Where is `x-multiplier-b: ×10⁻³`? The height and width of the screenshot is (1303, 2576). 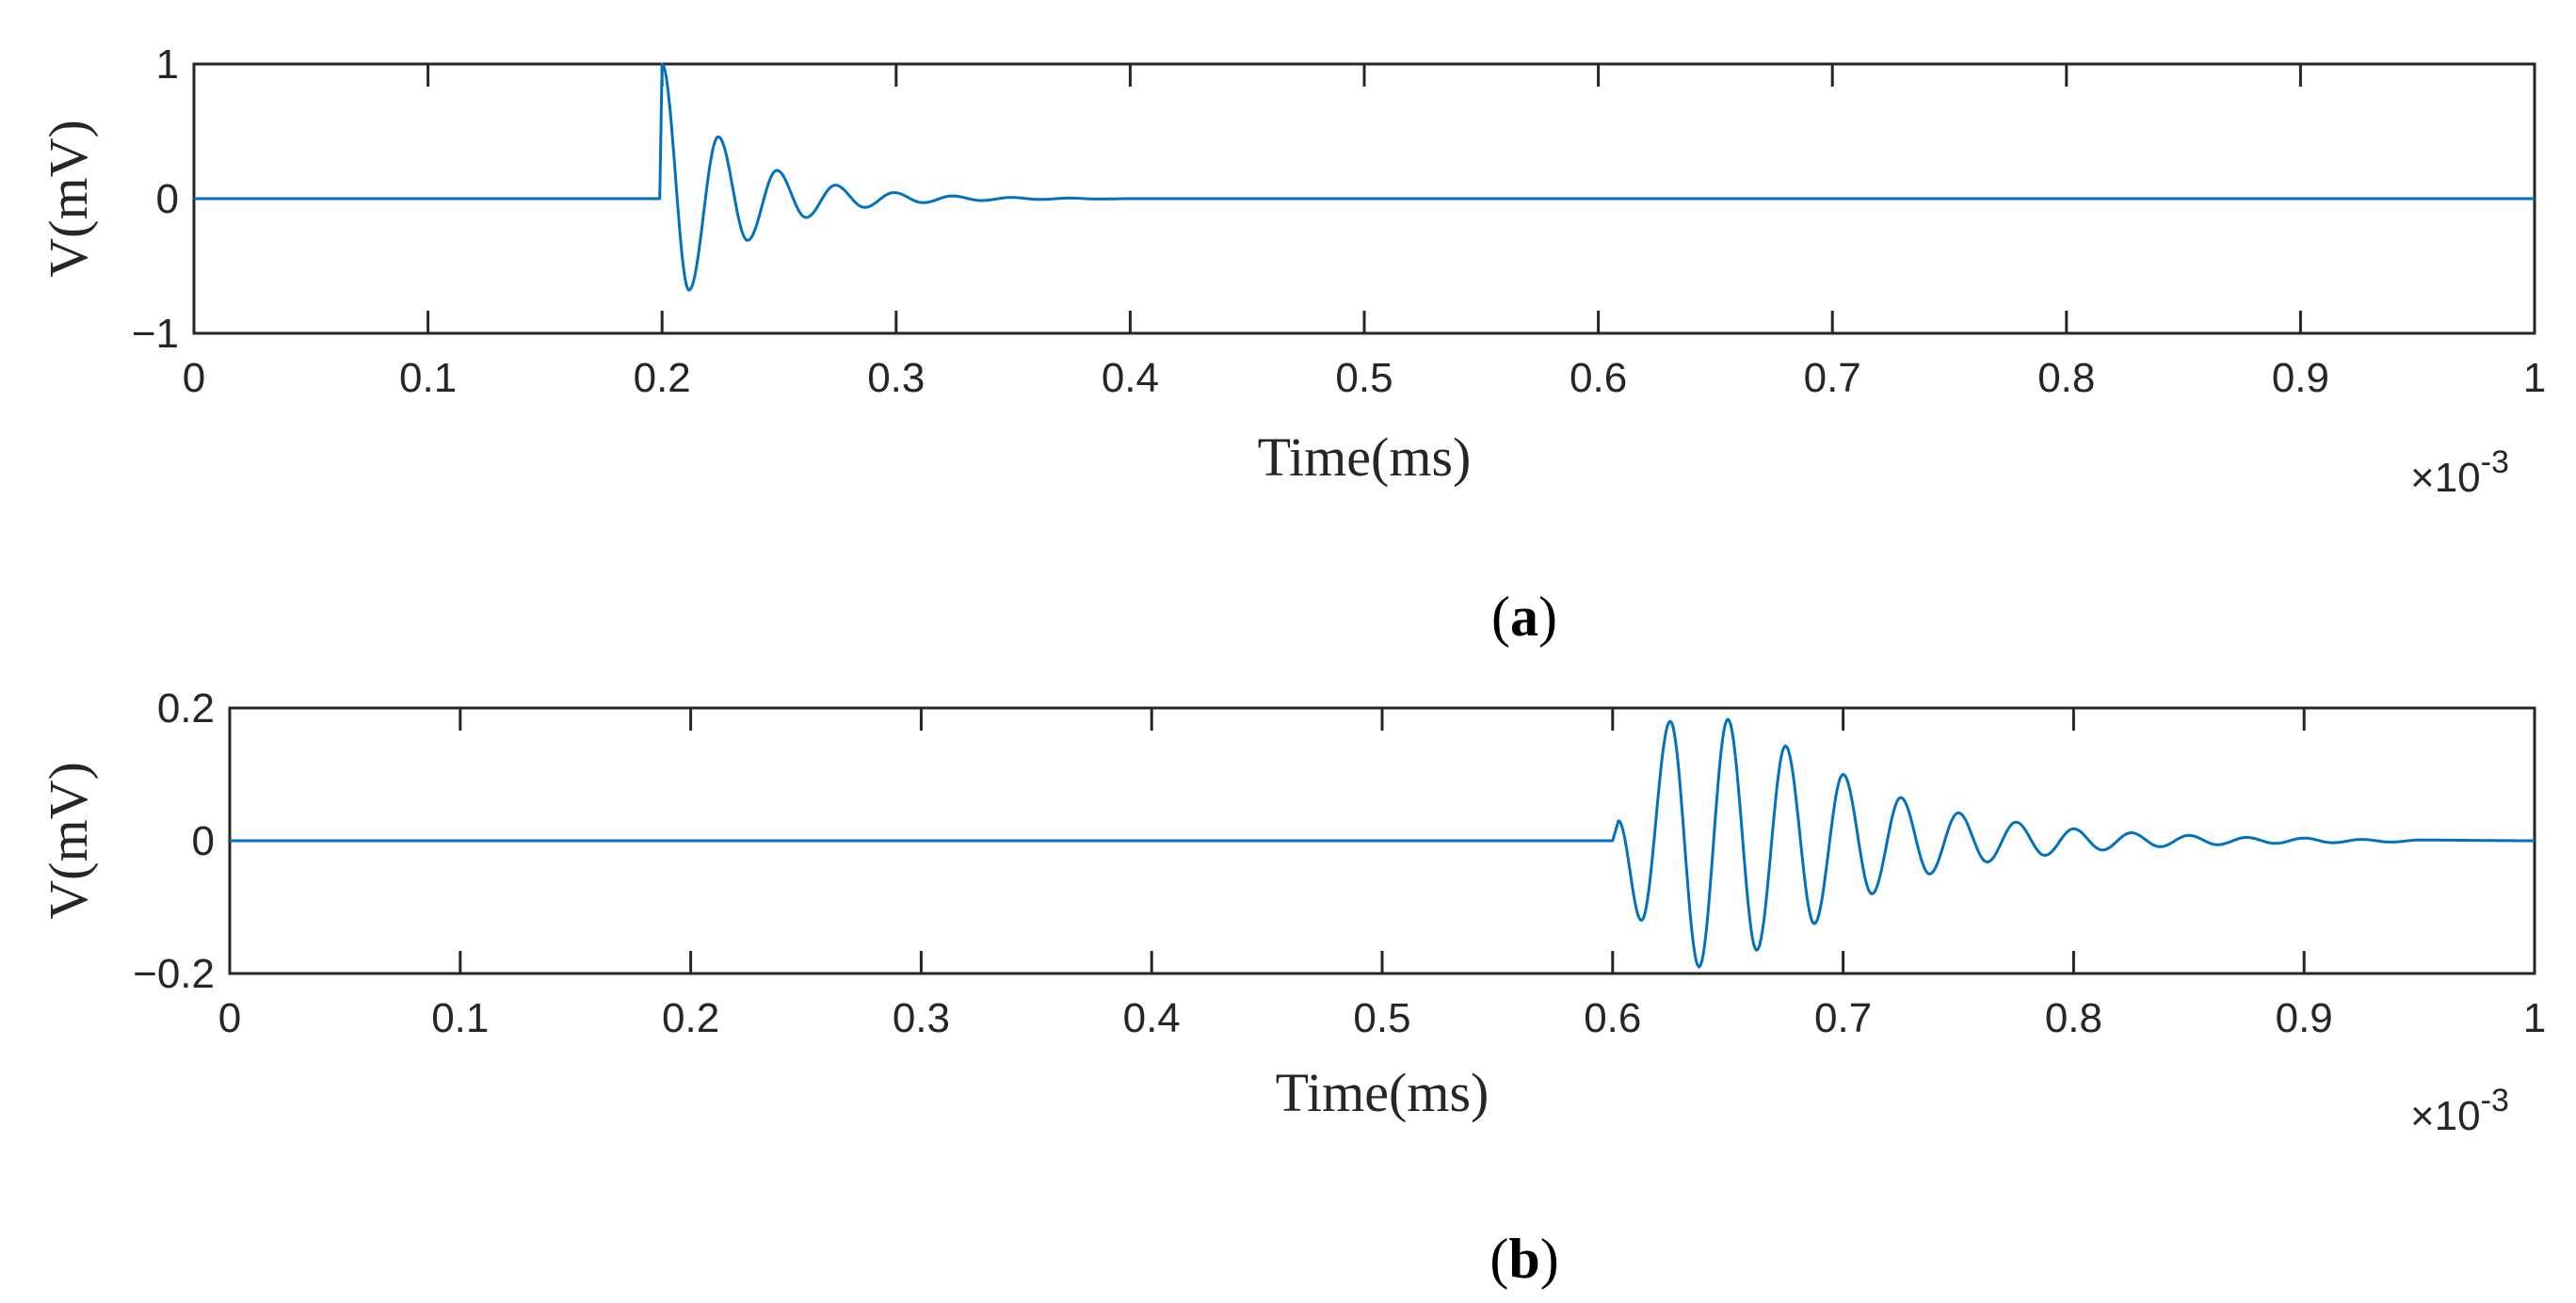
x-multiplier-b: ×10⁻³ is located at coordinates (2459, 1111).